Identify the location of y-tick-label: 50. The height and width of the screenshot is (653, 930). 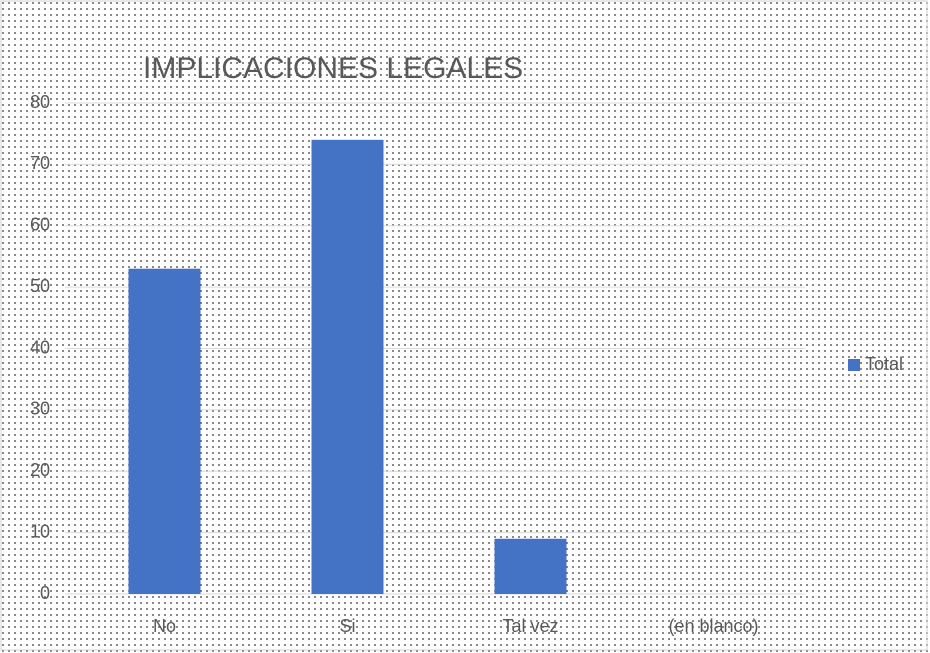
(40, 286).